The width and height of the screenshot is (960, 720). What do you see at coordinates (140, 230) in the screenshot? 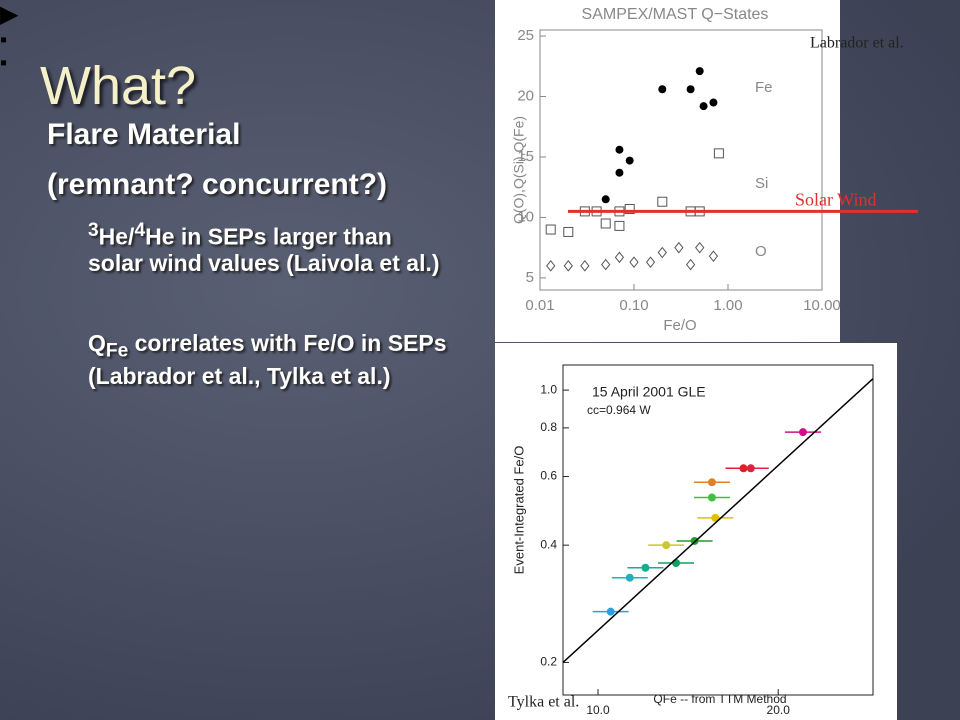
I see `bullet-sup: 4` at bounding box center [140, 230].